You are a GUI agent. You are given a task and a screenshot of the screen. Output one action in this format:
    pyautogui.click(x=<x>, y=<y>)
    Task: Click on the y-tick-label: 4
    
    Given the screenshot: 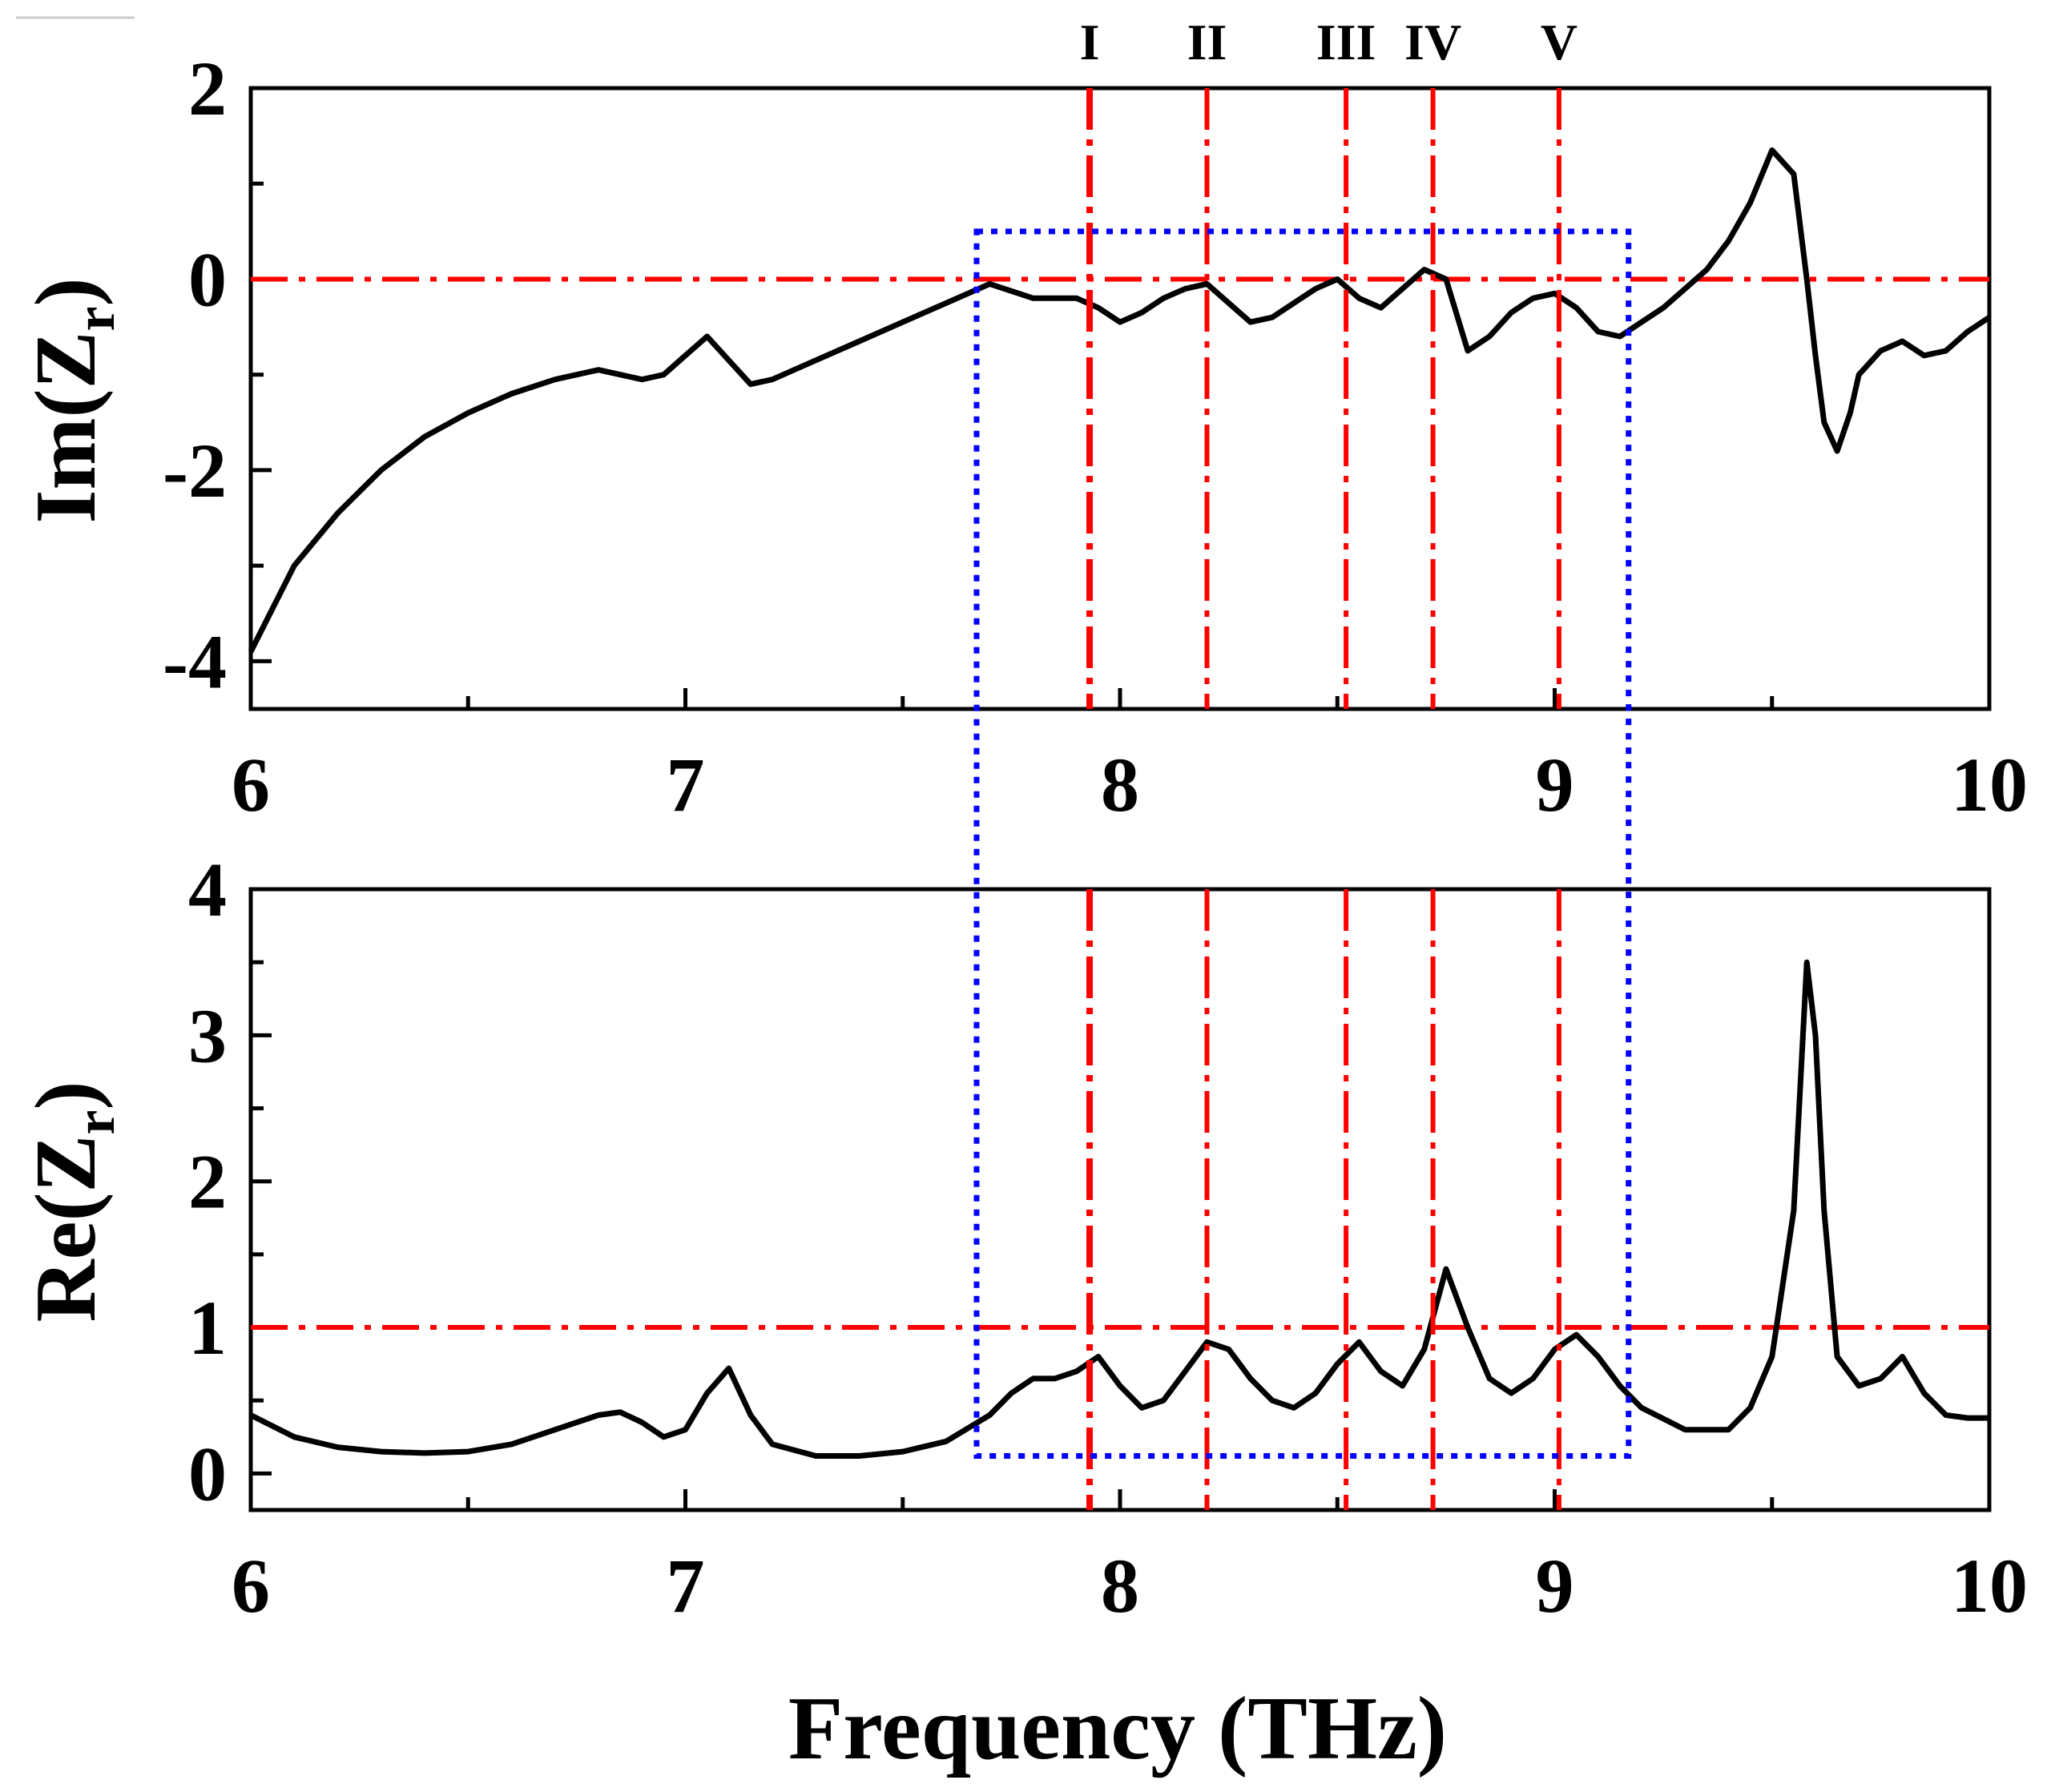 What is the action you would take?
    pyautogui.click(x=207, y=889)
    